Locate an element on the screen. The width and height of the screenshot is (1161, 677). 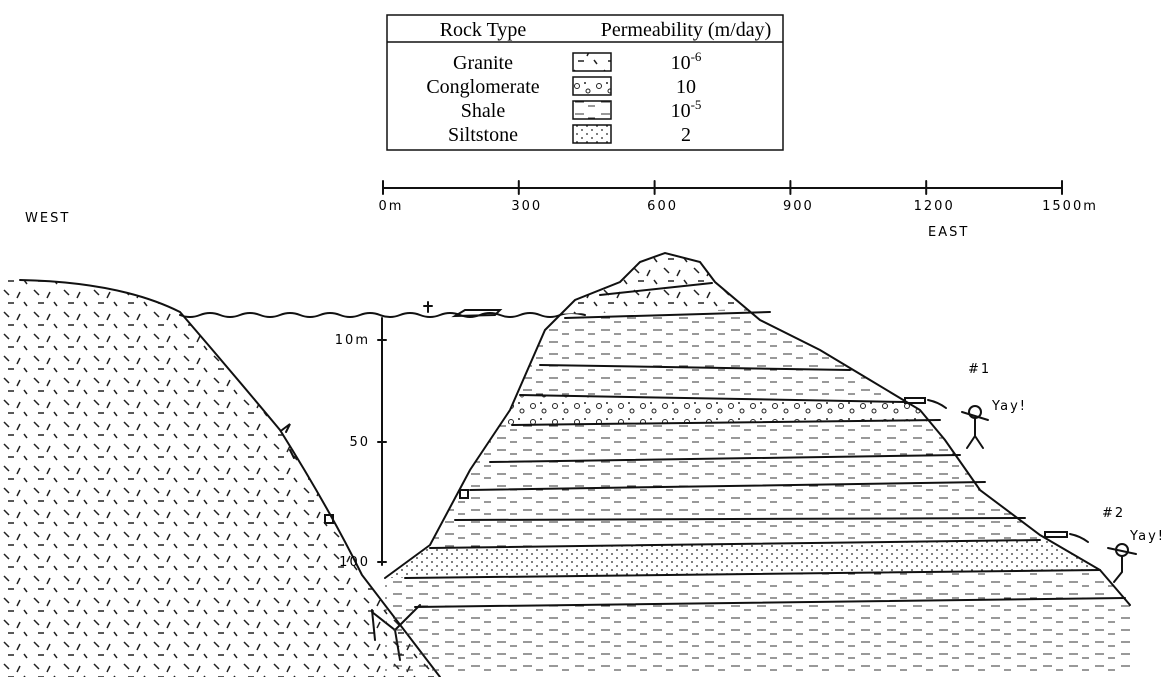
scale-label: 1500m is located at coordinates (1070, 206).